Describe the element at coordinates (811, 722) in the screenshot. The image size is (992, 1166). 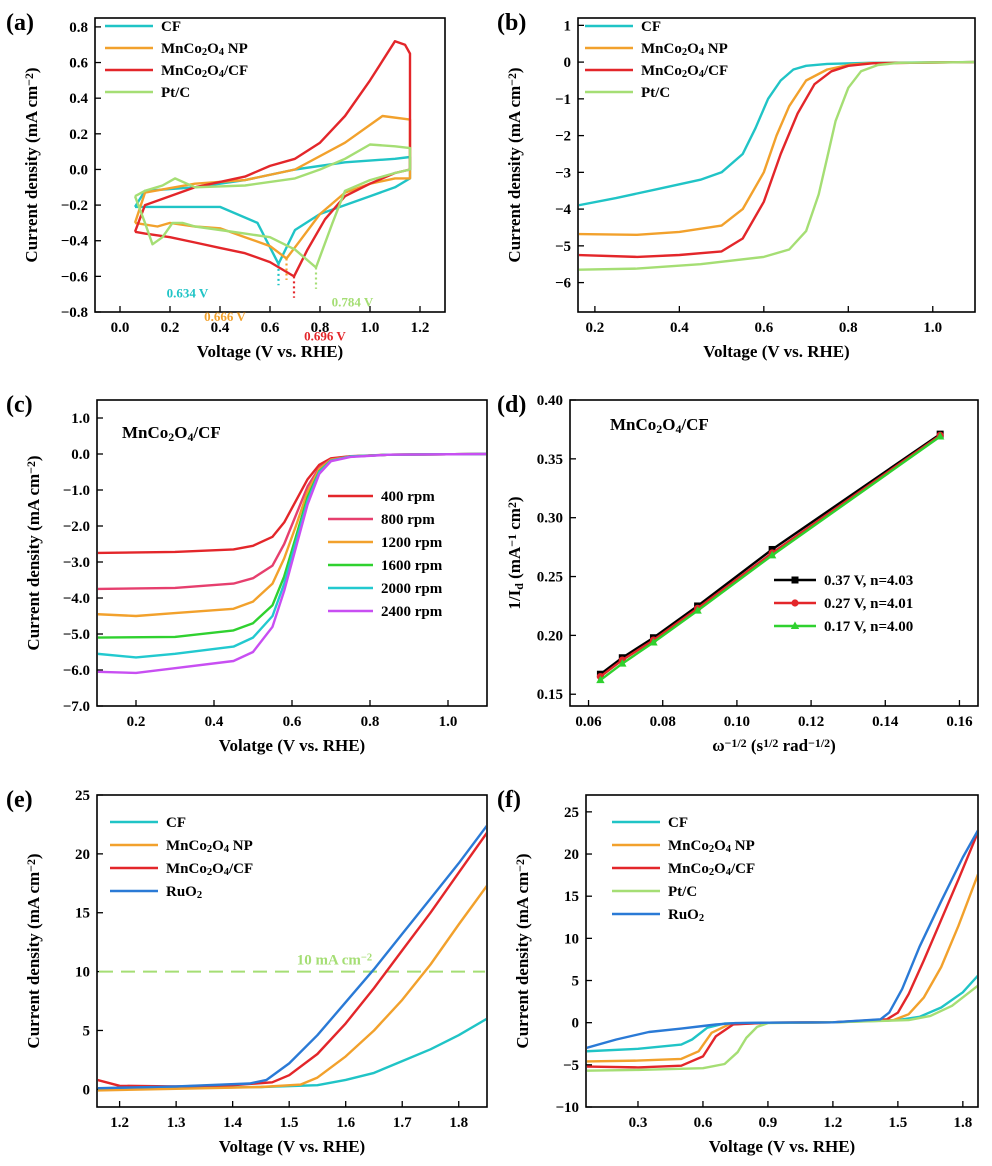
I see `x-tick-label: 0.12` at that location.